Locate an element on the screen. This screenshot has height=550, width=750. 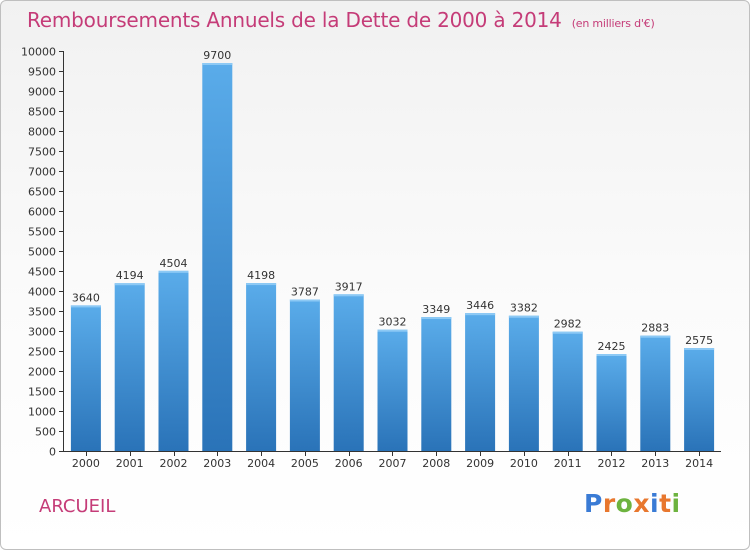
data-label-2009: 3446 is located at coordinates (480, 305).